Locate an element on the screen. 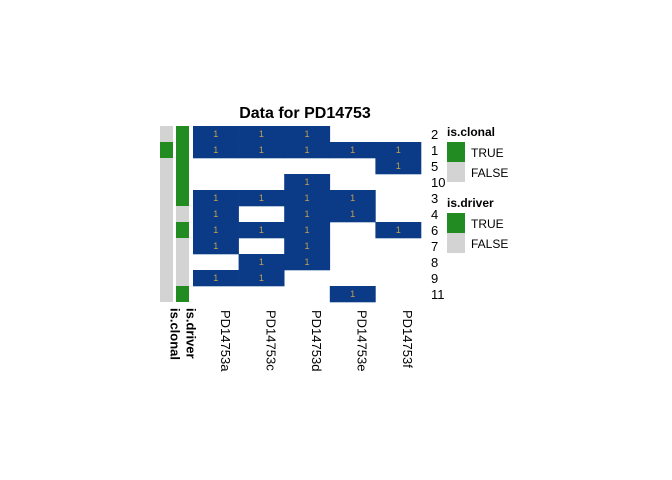  legend-label: FALSE is located at coordinates (489, 173).